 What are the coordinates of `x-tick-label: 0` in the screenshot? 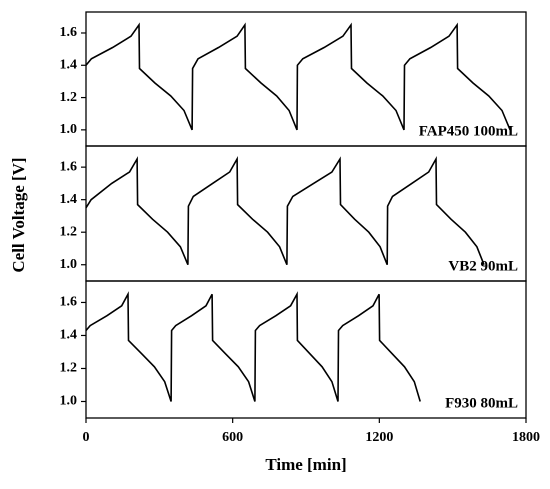 It's located at (86, 437).